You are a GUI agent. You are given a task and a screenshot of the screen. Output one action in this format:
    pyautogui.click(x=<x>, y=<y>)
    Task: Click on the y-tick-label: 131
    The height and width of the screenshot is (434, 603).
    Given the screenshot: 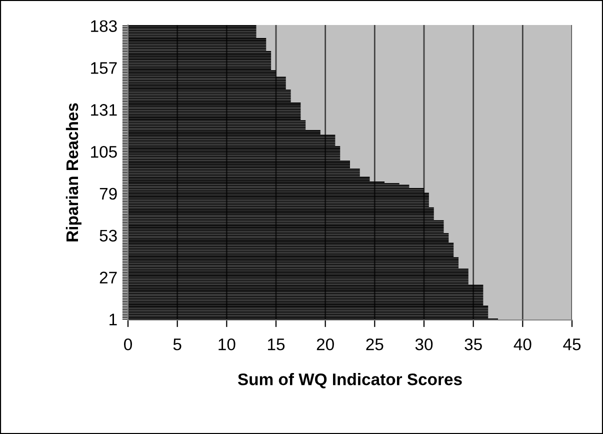 What is the action you would take?
    pyautogui.click(x=104, y=110)
    